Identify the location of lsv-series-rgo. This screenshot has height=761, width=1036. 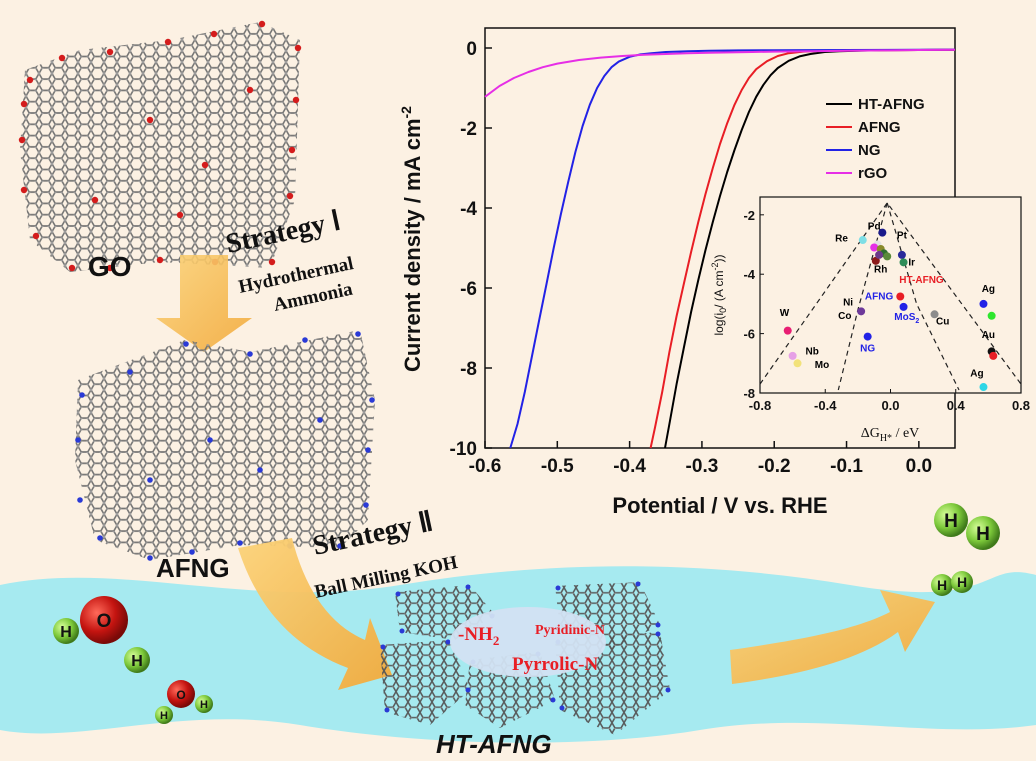
(720, 73).